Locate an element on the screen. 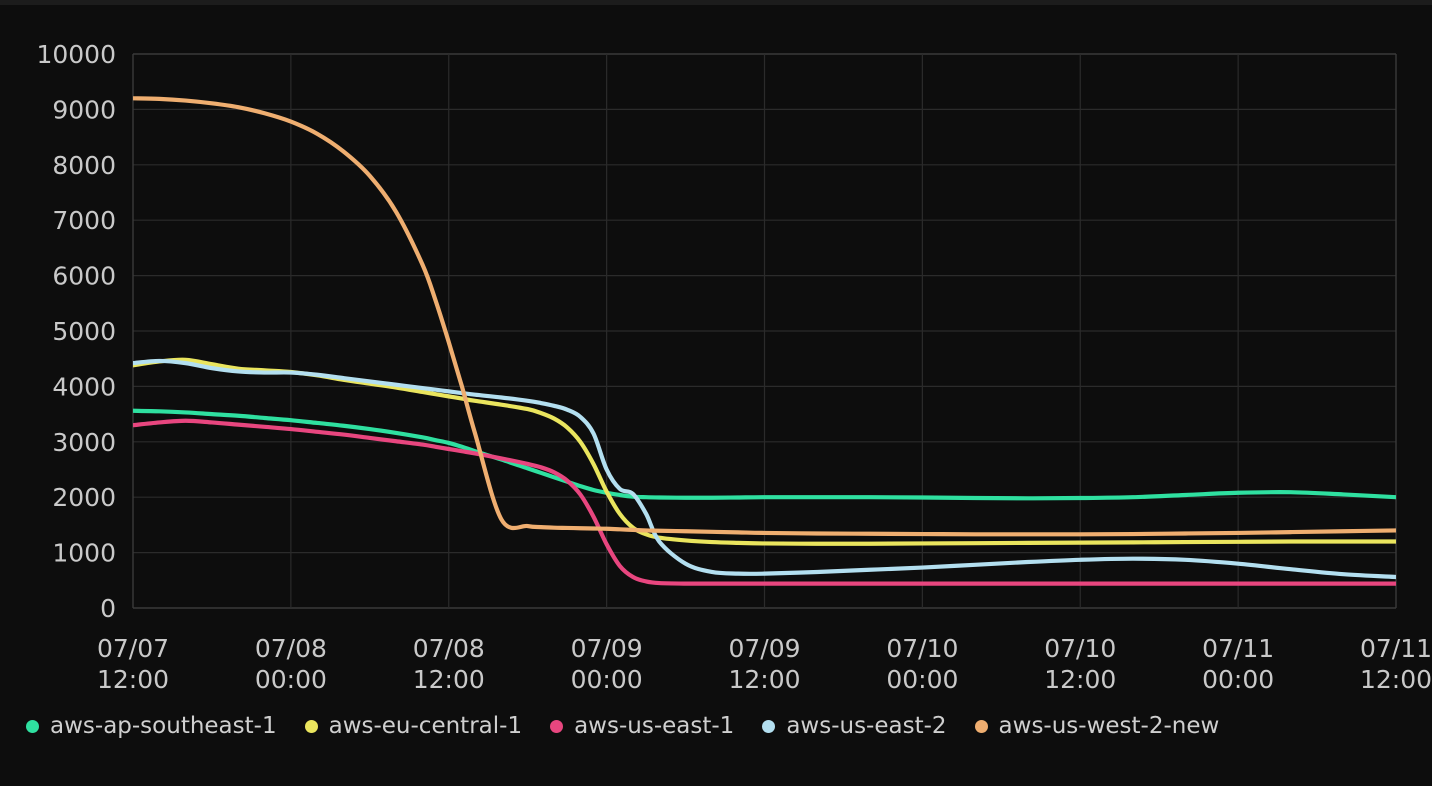 The width and height of the screenshot is (1432, 786). y-axis-tick-label: 8000 is located at coordinates (84, 165).